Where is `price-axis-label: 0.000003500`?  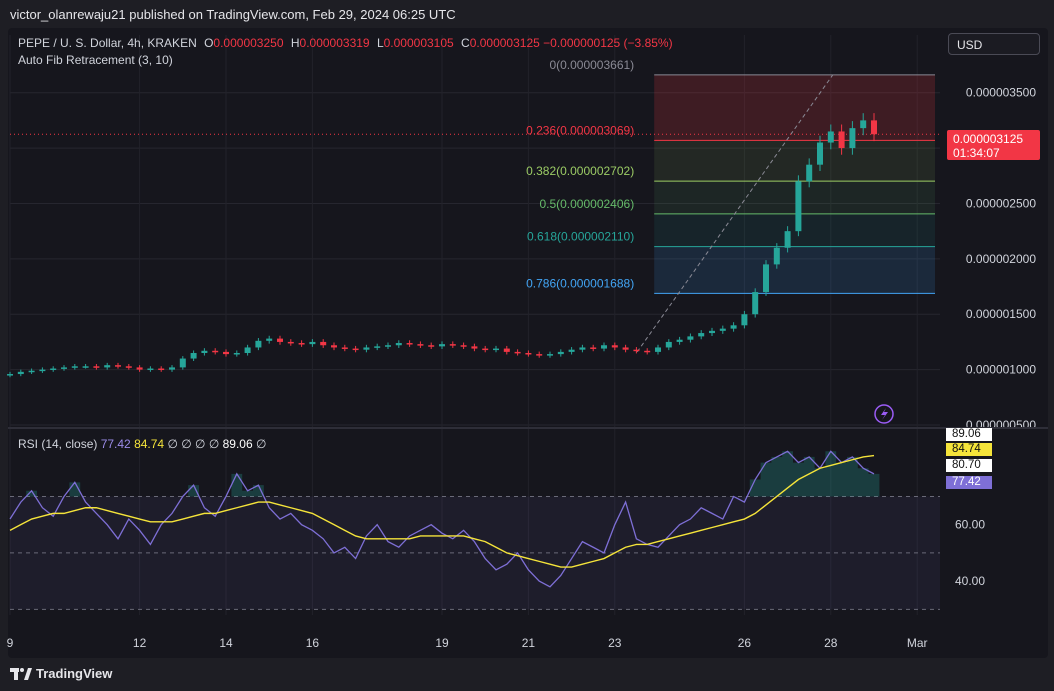
price-axis-label: 0.000003500 is located at coordinates (1001, 93).